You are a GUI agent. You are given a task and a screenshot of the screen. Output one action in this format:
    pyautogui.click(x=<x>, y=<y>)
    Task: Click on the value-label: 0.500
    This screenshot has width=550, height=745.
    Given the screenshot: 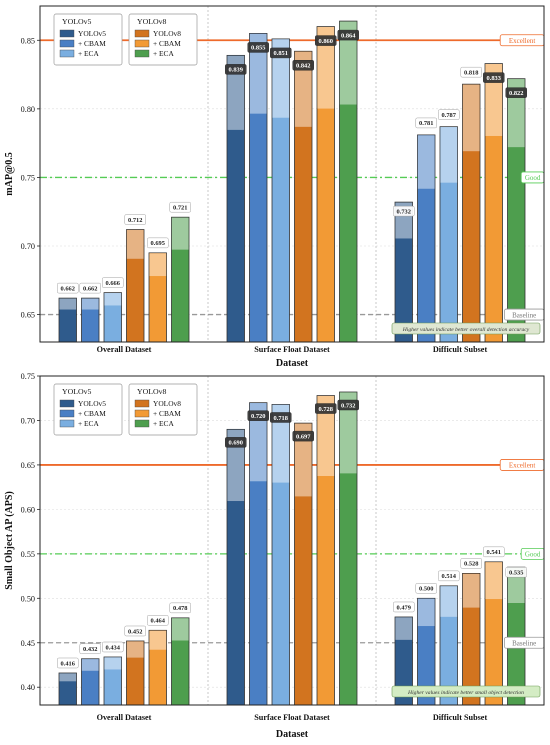 What is the action you would take?
    pyautogui.click(x=426, y=589)
    